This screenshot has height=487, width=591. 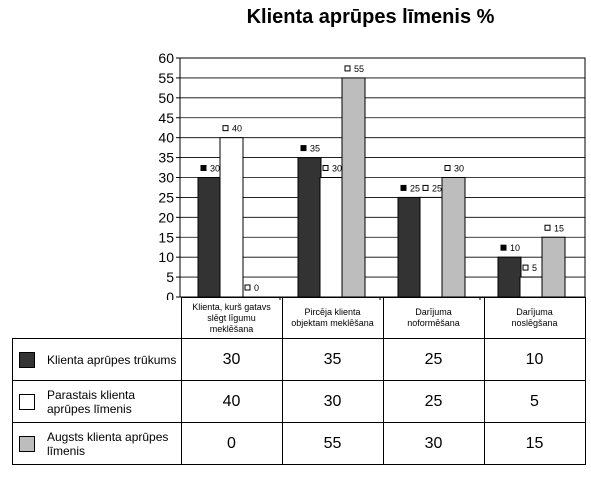 I want to click on series-label: Klienta aprūpes trūkums, so click(x=112, y=359).